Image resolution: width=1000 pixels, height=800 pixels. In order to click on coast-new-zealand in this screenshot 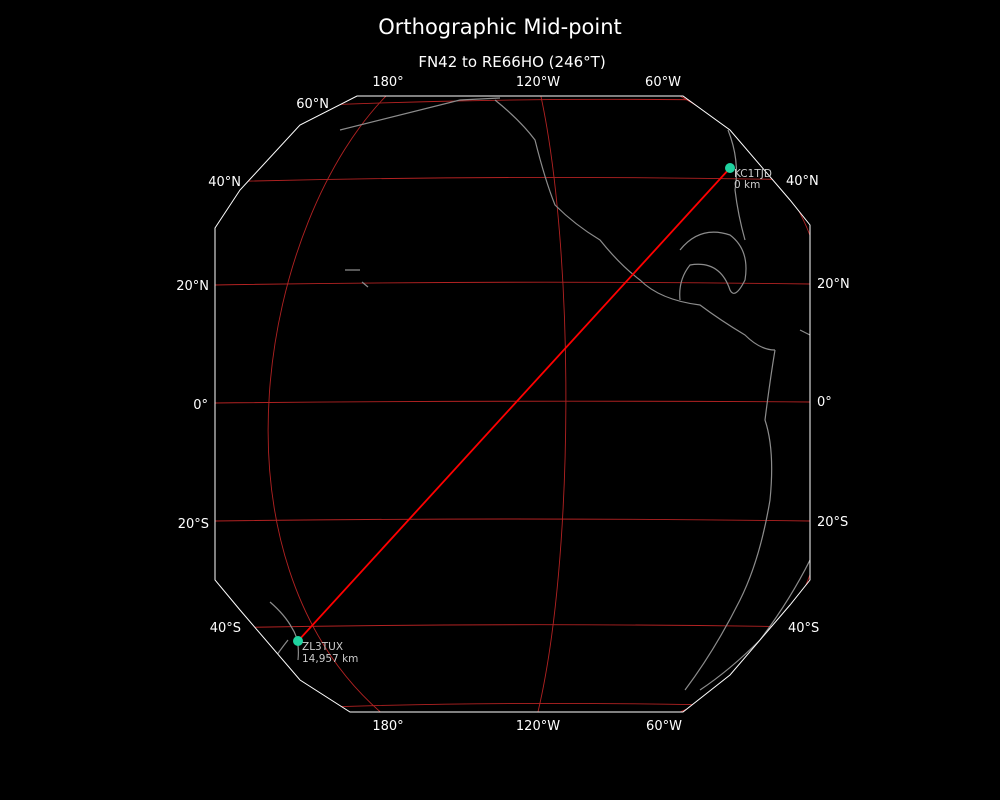, I will do `click(284, 633)`.